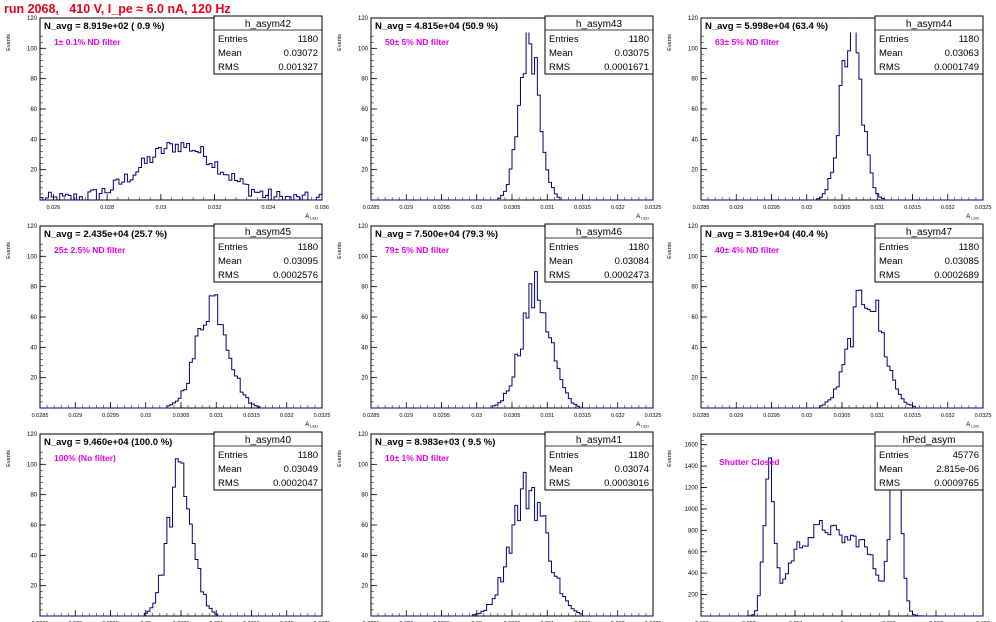 The width and height of the screenshot is (996, 622). What do you see at coordinates (962, 53) in the screenshot?
I see `stats-value: 0.03063` at bounding box center [962, 53].